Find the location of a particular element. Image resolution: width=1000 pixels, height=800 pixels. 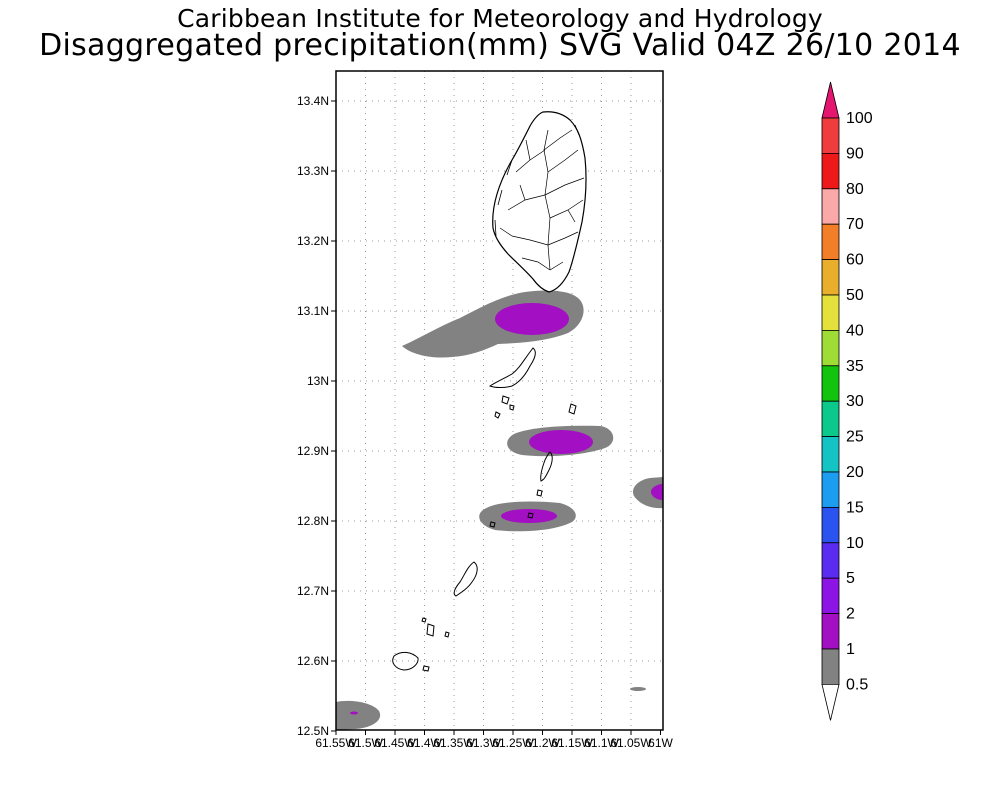

x-tick-label: 61.35W is located at coordinates (454, 743).